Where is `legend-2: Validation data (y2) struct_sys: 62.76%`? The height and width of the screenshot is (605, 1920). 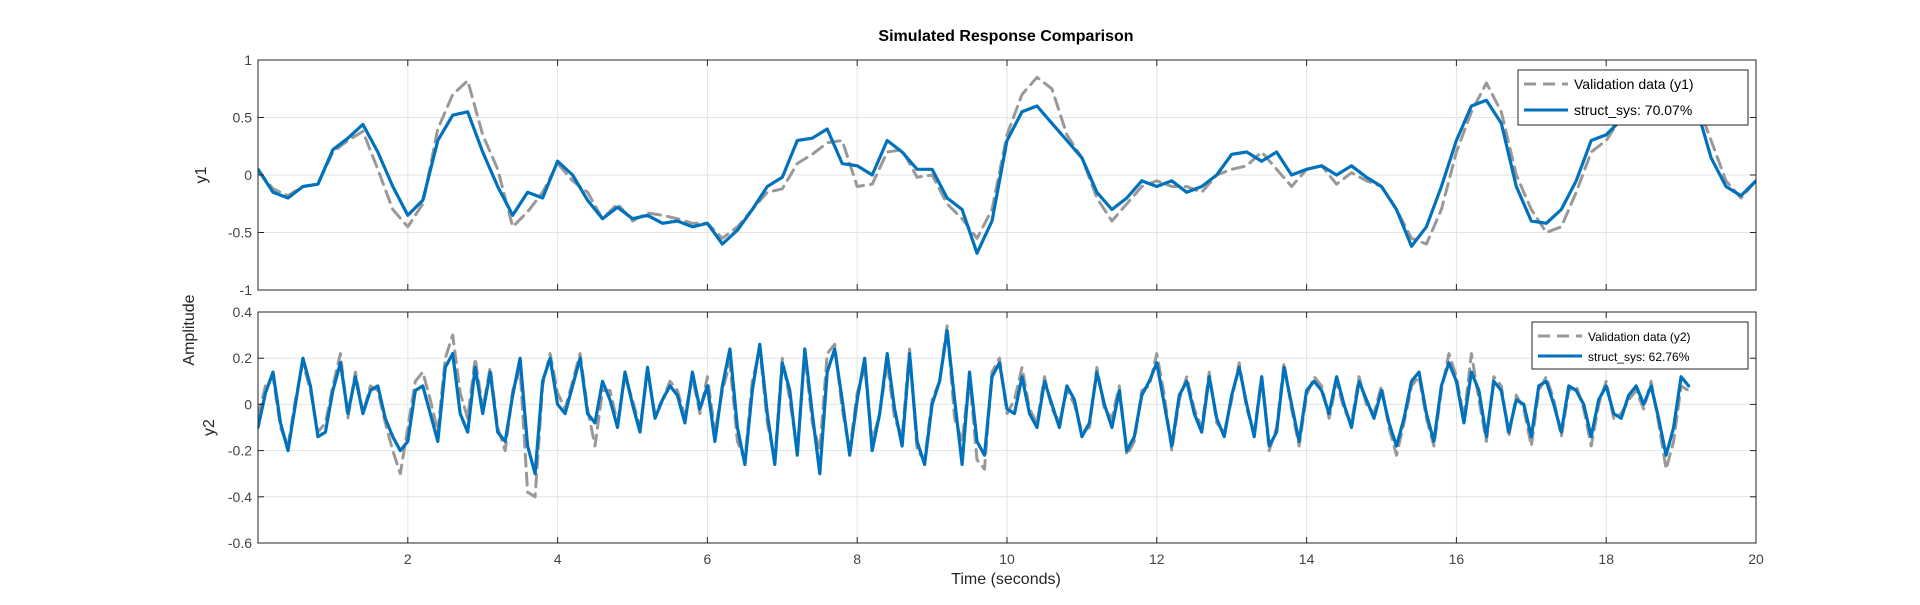 legend-2: Validation data (y2) struct_sys: 62.76% is located at coordinates (1640, 345).